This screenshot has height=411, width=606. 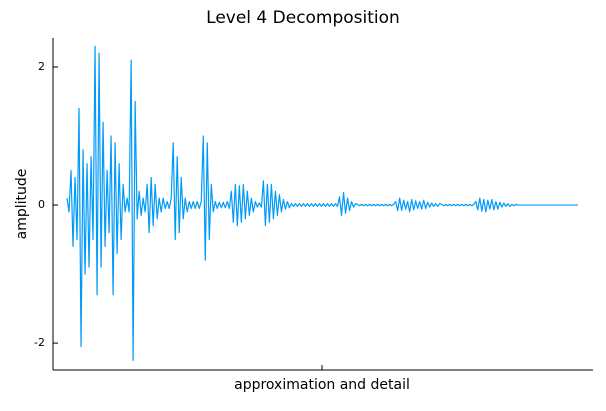 What do you see at coordinates (39, 342) in the screenshot?
I see `y-tick-label: -2` at bounding box center [39, 342].